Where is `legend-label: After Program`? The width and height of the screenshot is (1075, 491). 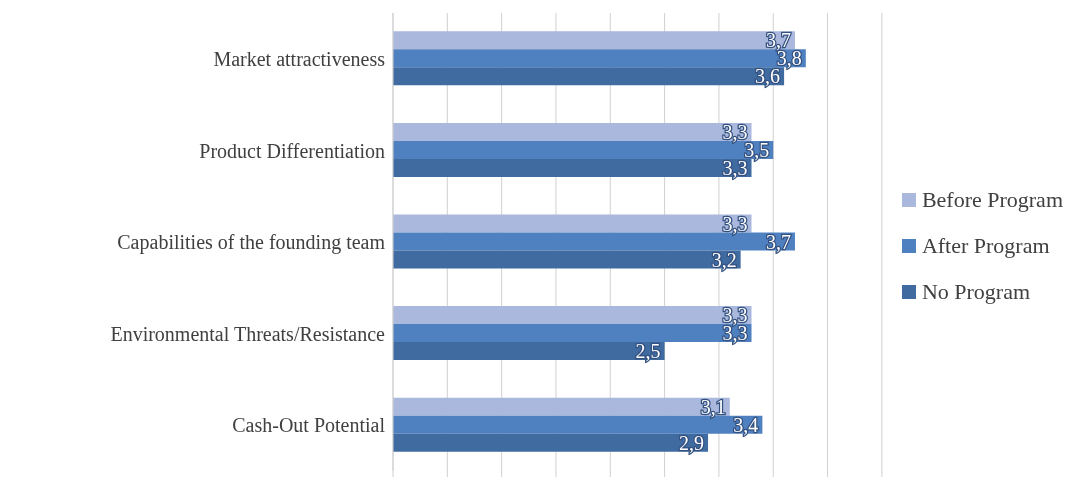 legend-label: After Program is located at coordinates (985, 245).